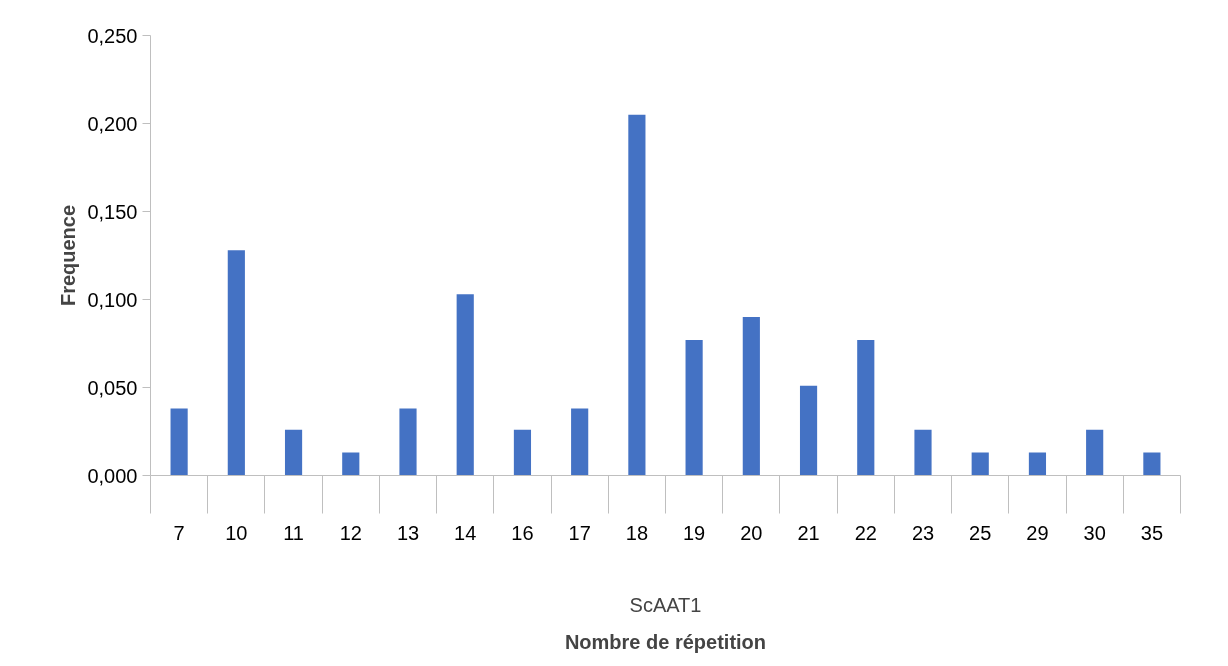 This screenshot has width=1228, height=666. I want to click on y-axis-title: Frequence, so click(68, 255).